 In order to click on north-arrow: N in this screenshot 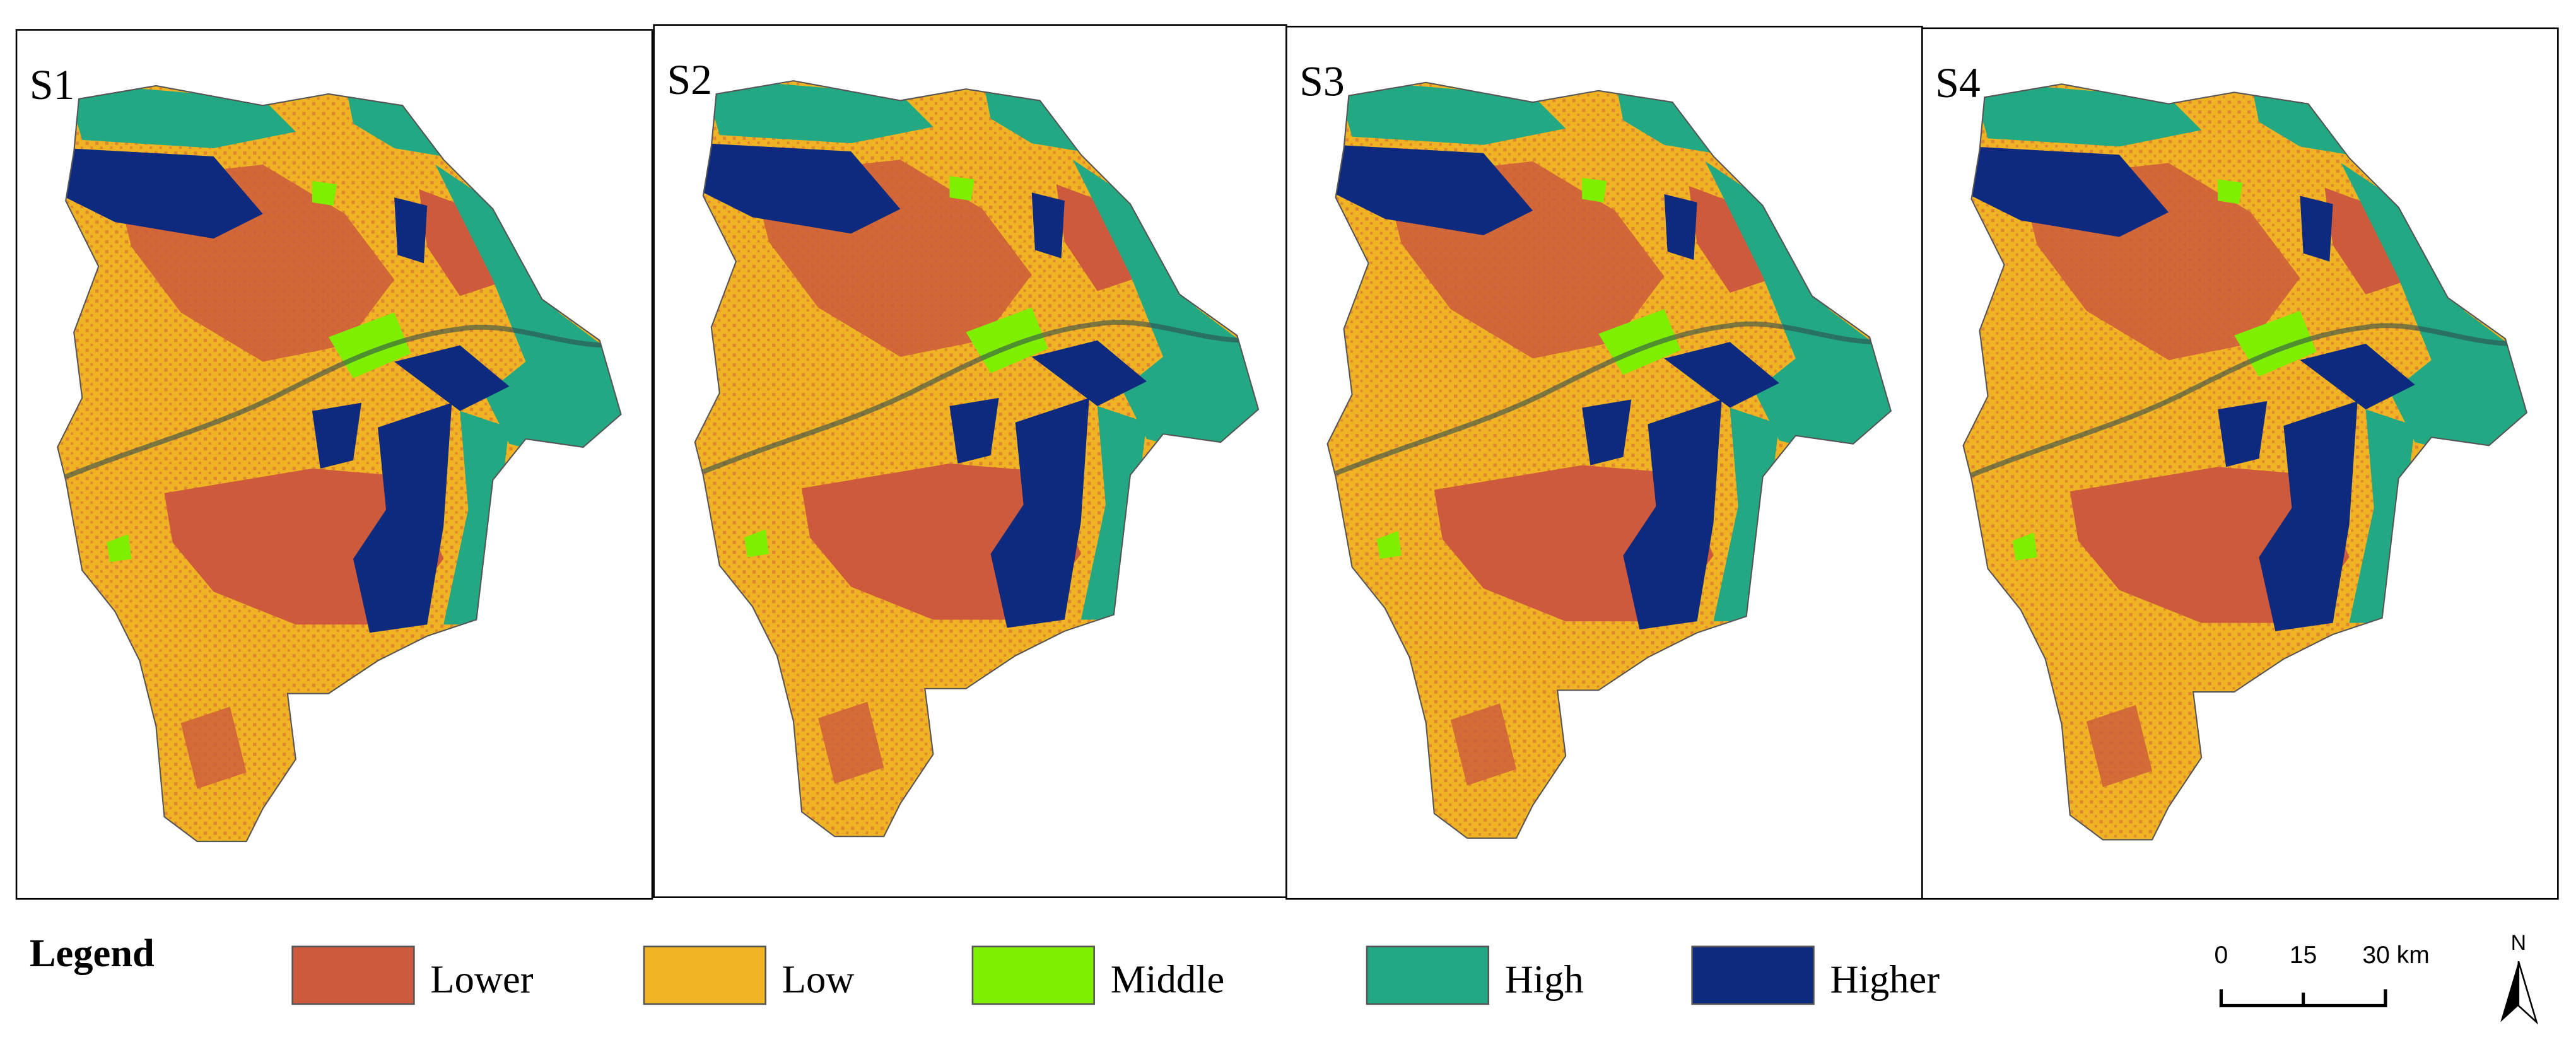, I will do `click(2519, 978)`.